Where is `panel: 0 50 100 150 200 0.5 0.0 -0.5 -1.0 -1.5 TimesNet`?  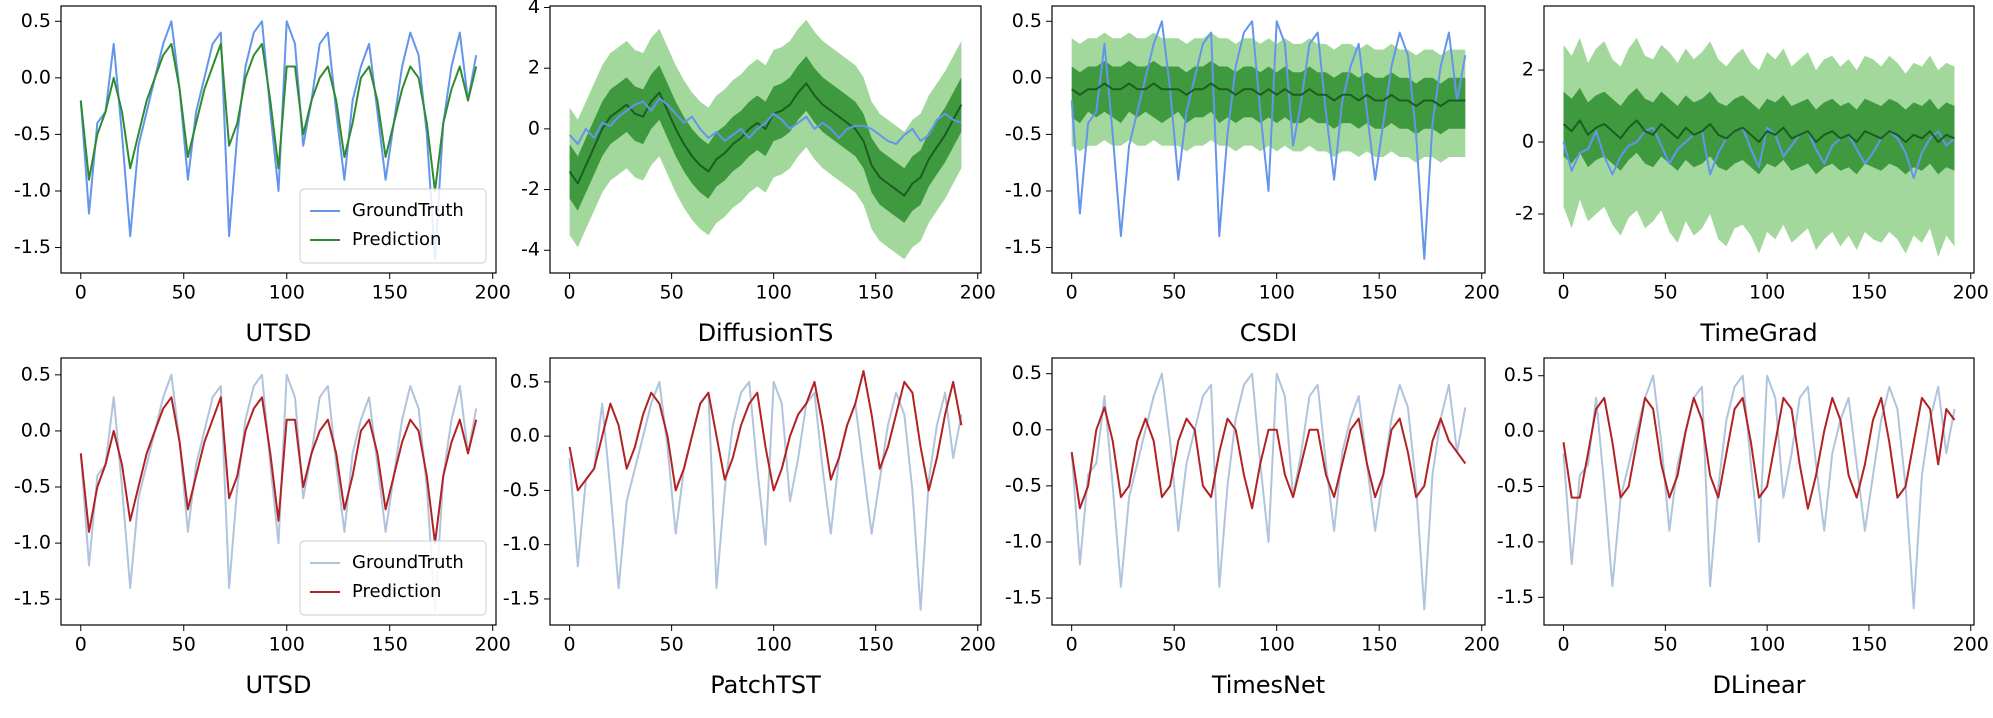 panel: 0 50 100 150 200 0.5 0.0 -0.5 -1.0 -1.5 TimesNet is located at coordinates (1252, 528).